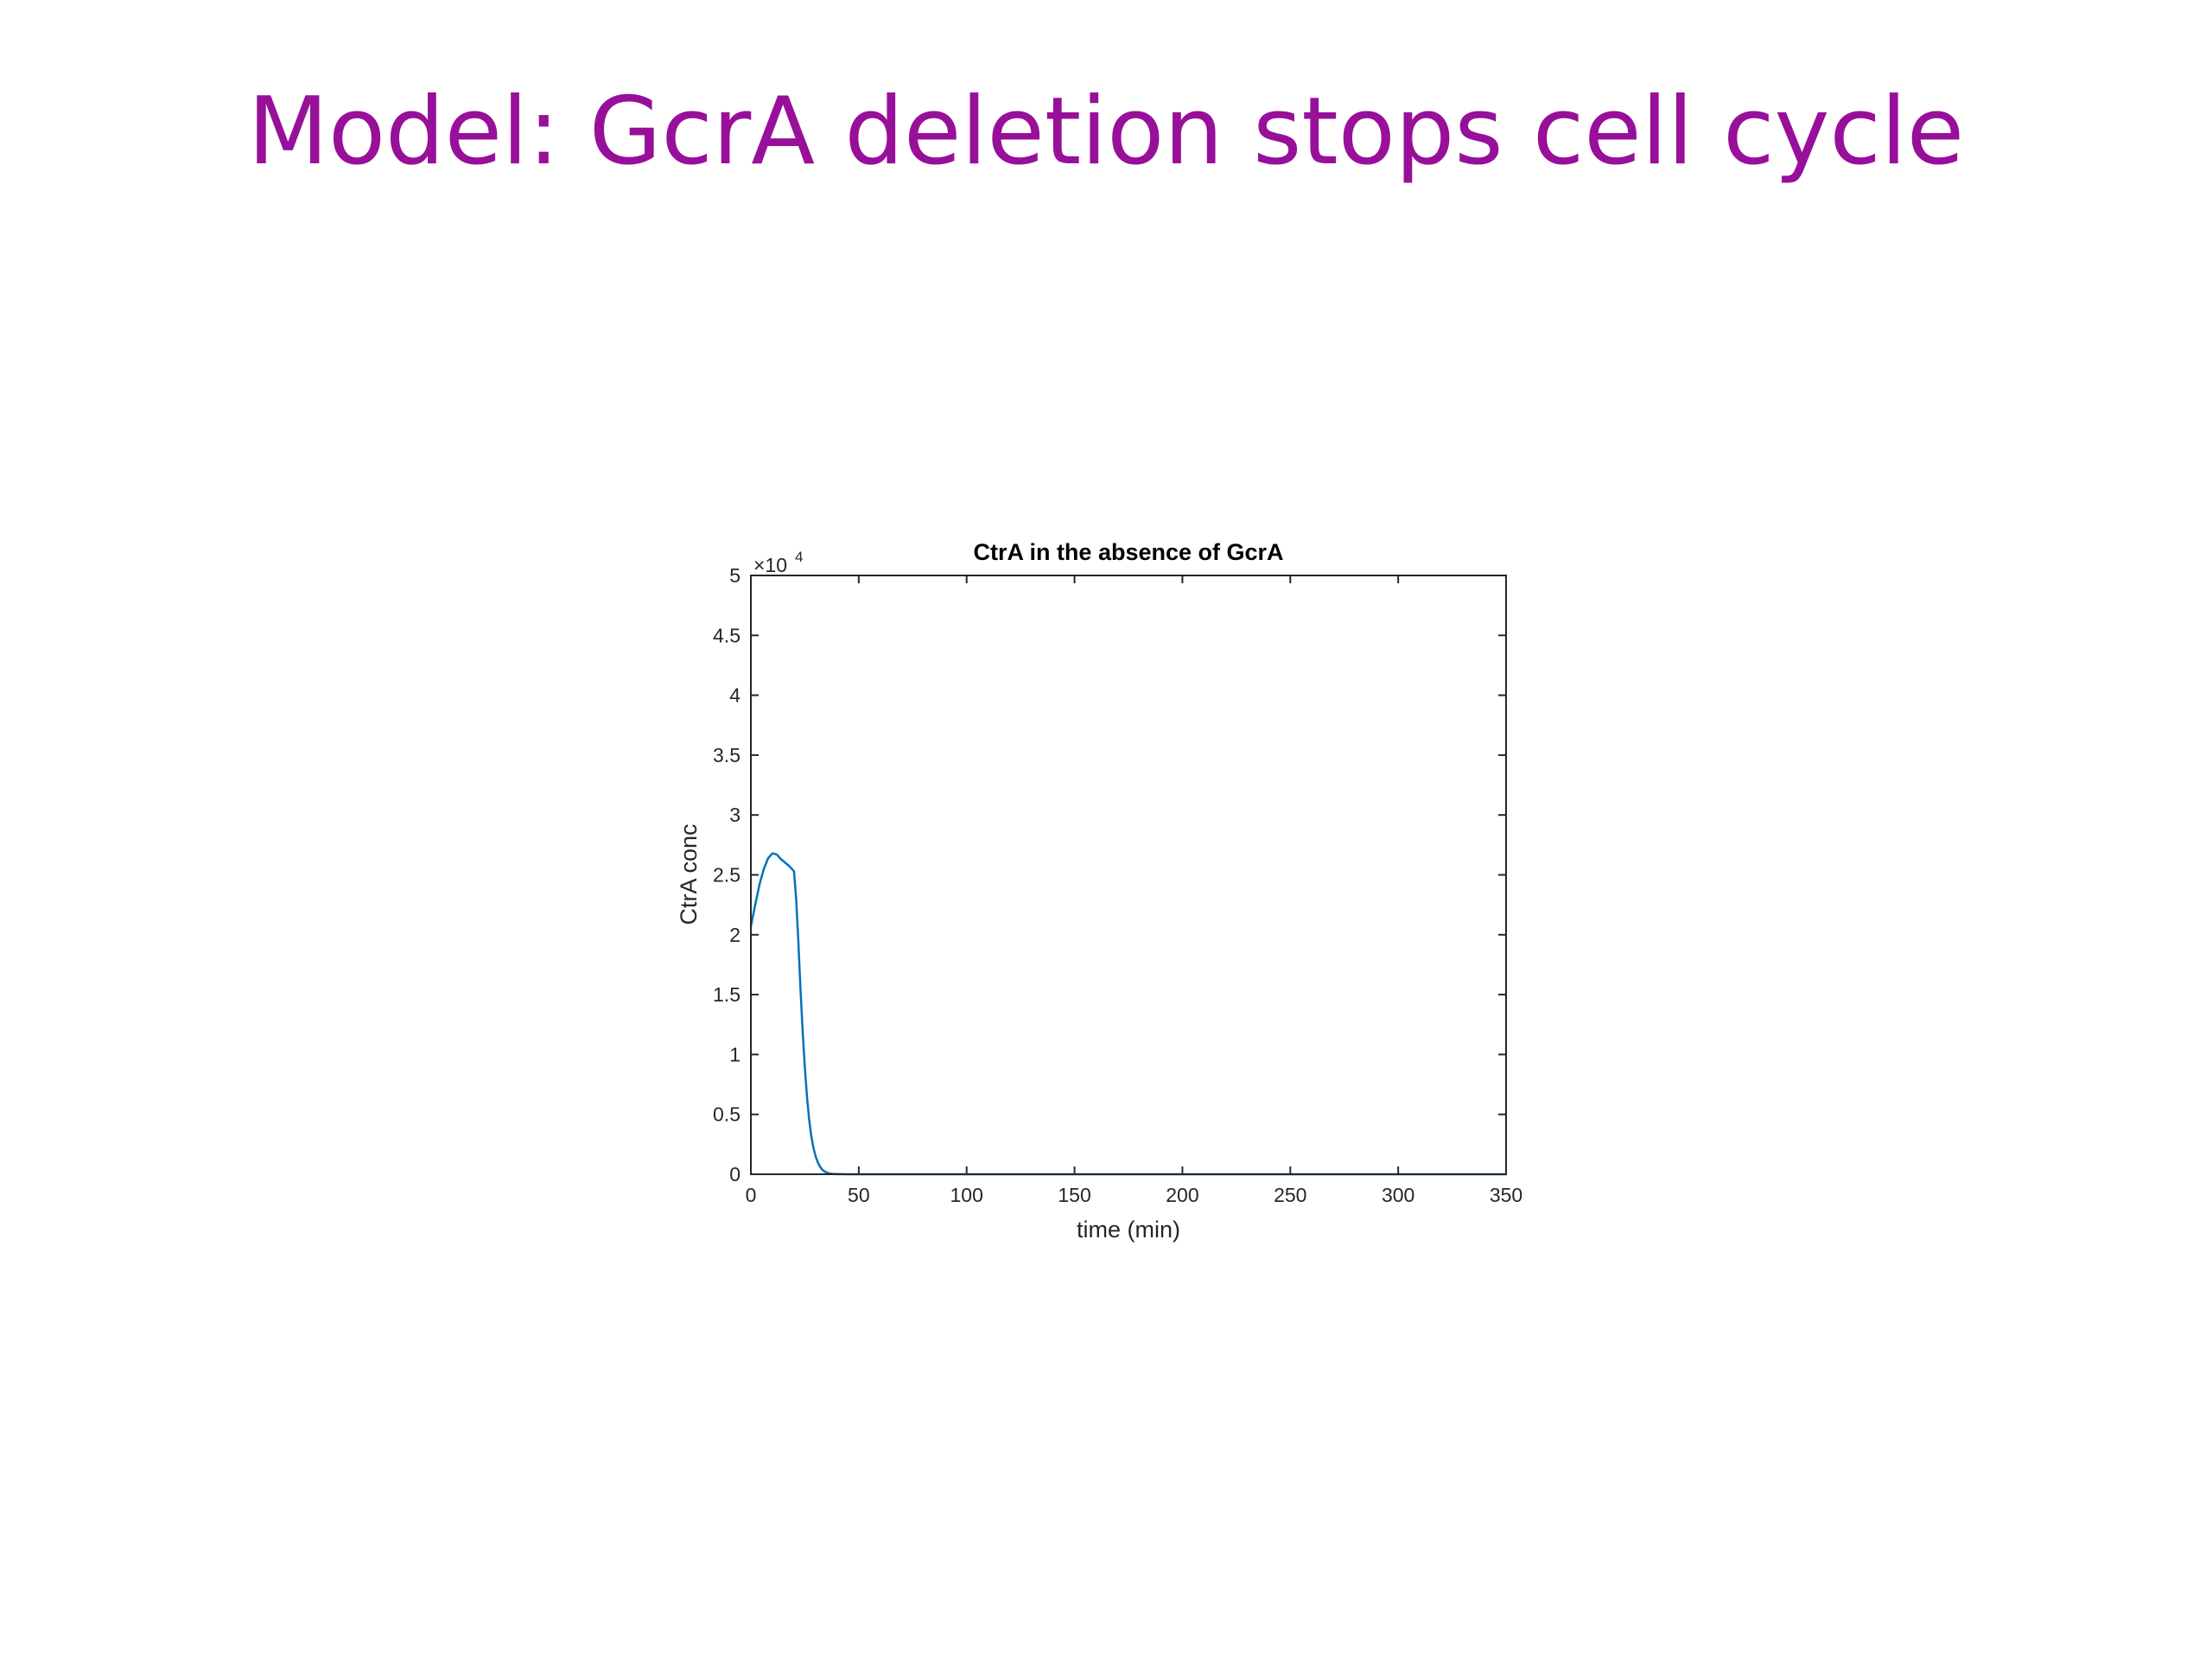  Describe the element at coordinates (689, 874) in the screenshot. I see `y-axis-label: CtrA conc` at that location.